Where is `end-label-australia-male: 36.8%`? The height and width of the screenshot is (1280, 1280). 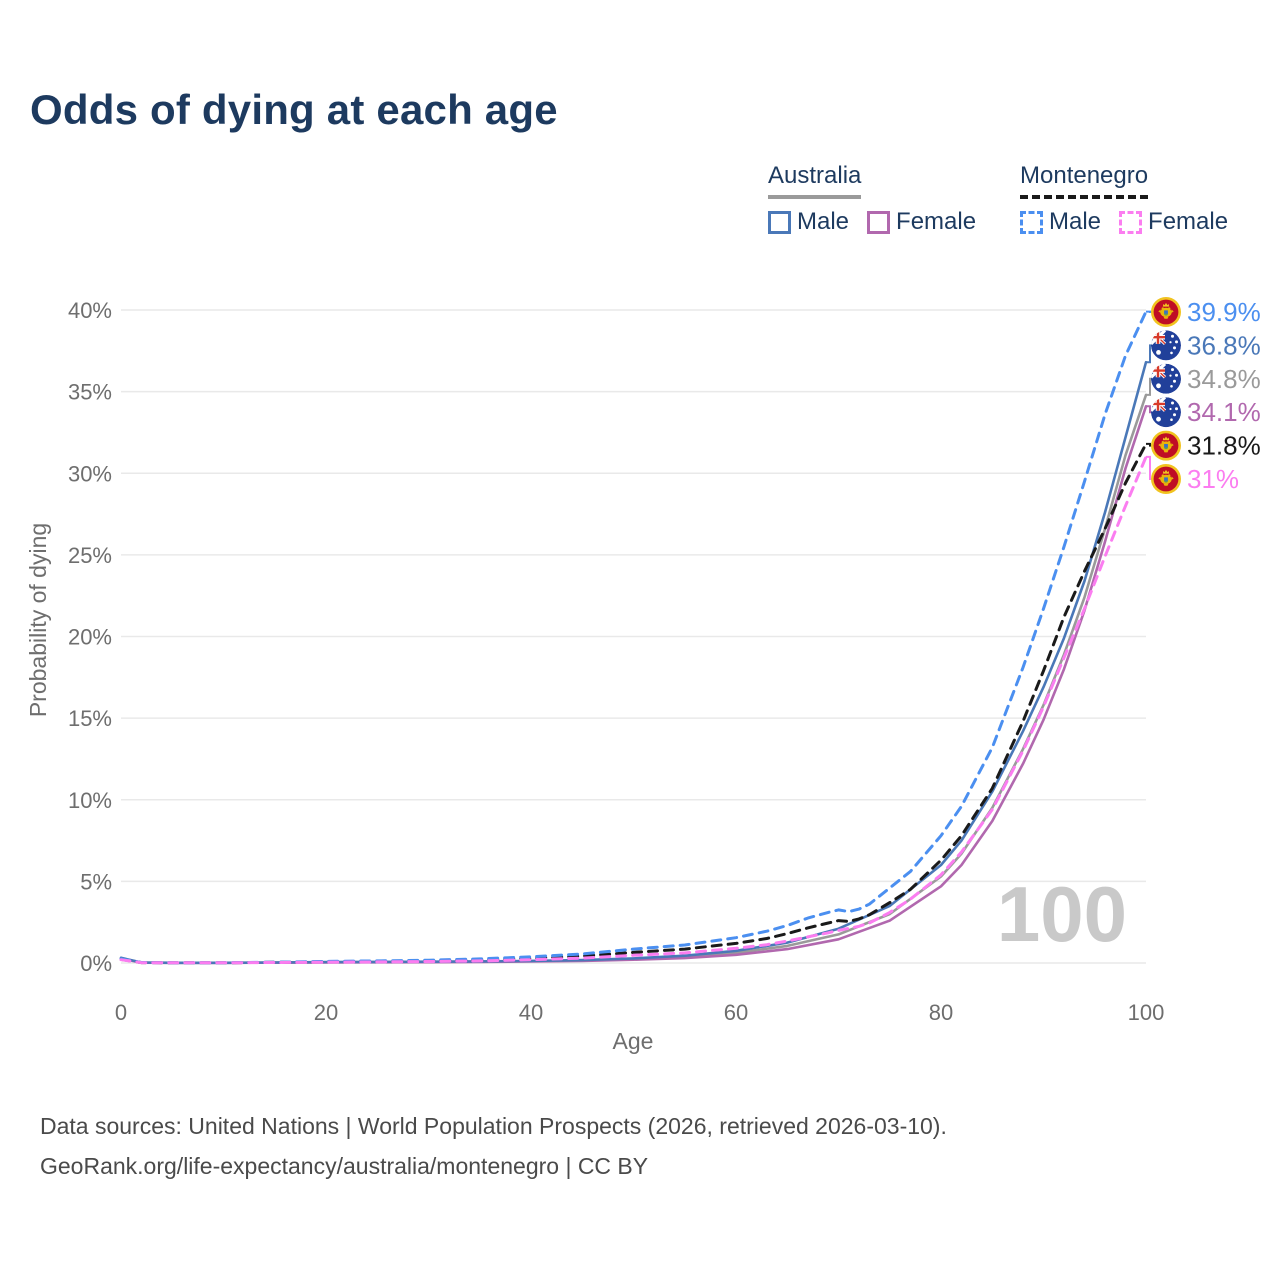 end-label-australia-male: 36.8% is located at coordinates (1206, 345).